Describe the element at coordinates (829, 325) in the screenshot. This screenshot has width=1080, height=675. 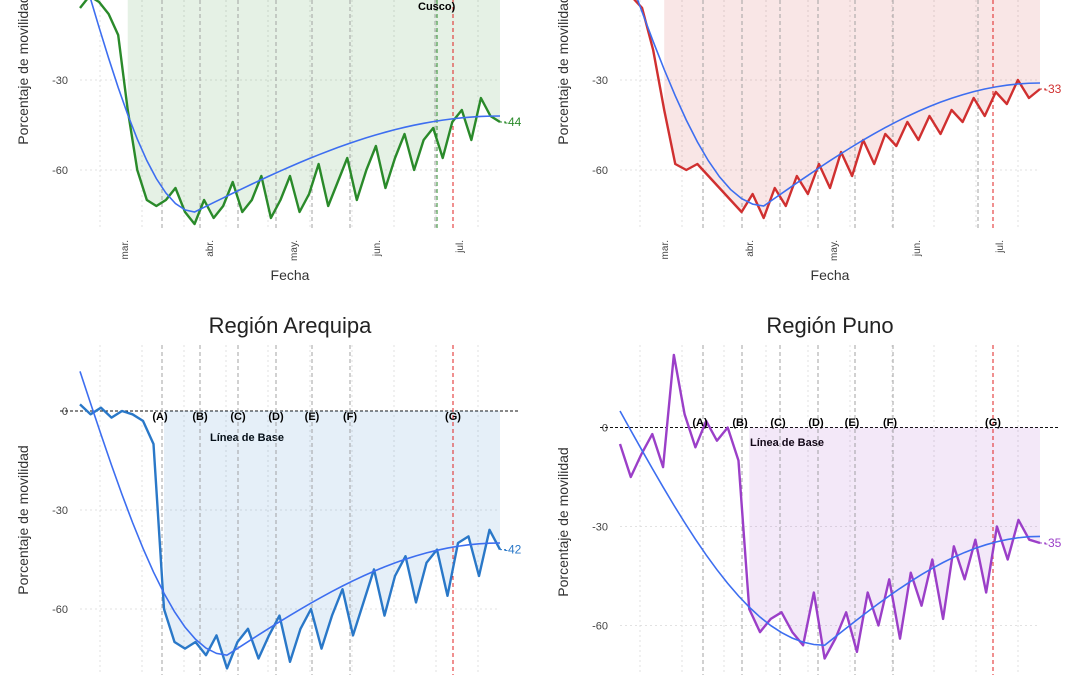
I see `chart-title: Región Puno` at that location.